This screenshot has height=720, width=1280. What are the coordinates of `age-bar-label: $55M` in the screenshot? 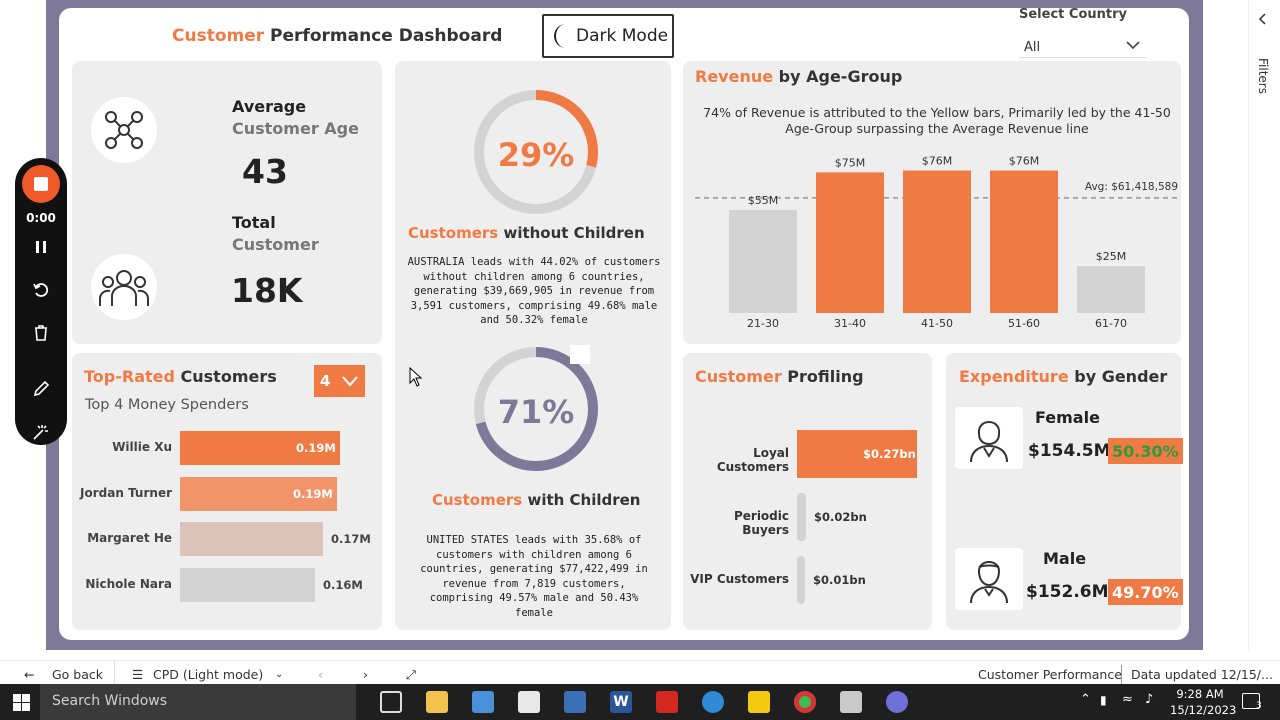 It's located at (763, 200).